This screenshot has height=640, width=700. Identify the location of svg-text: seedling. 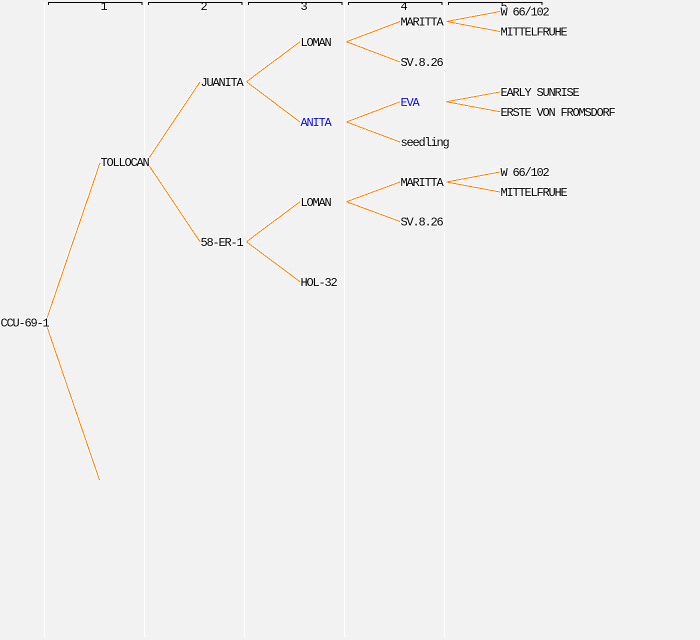
(425, 143).